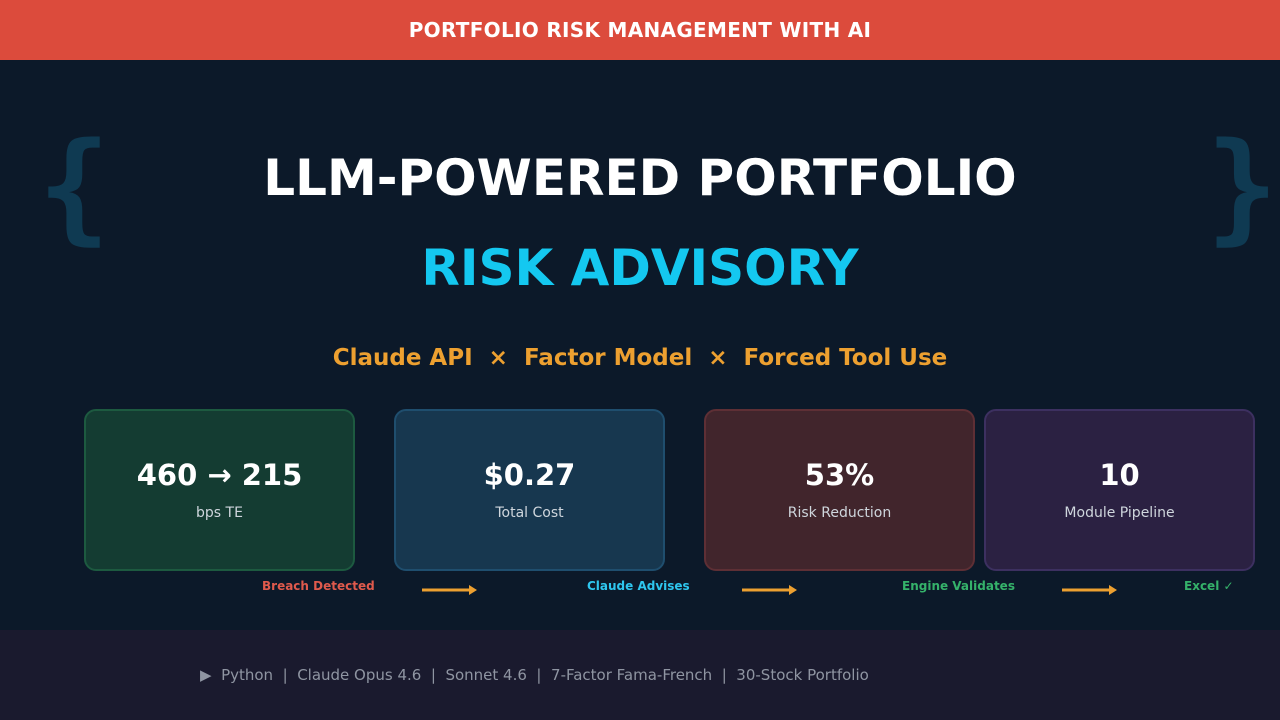 The width and height of the screenshot is (1280, 720). I want to click on stat-value: 53%, so click(839, 475).